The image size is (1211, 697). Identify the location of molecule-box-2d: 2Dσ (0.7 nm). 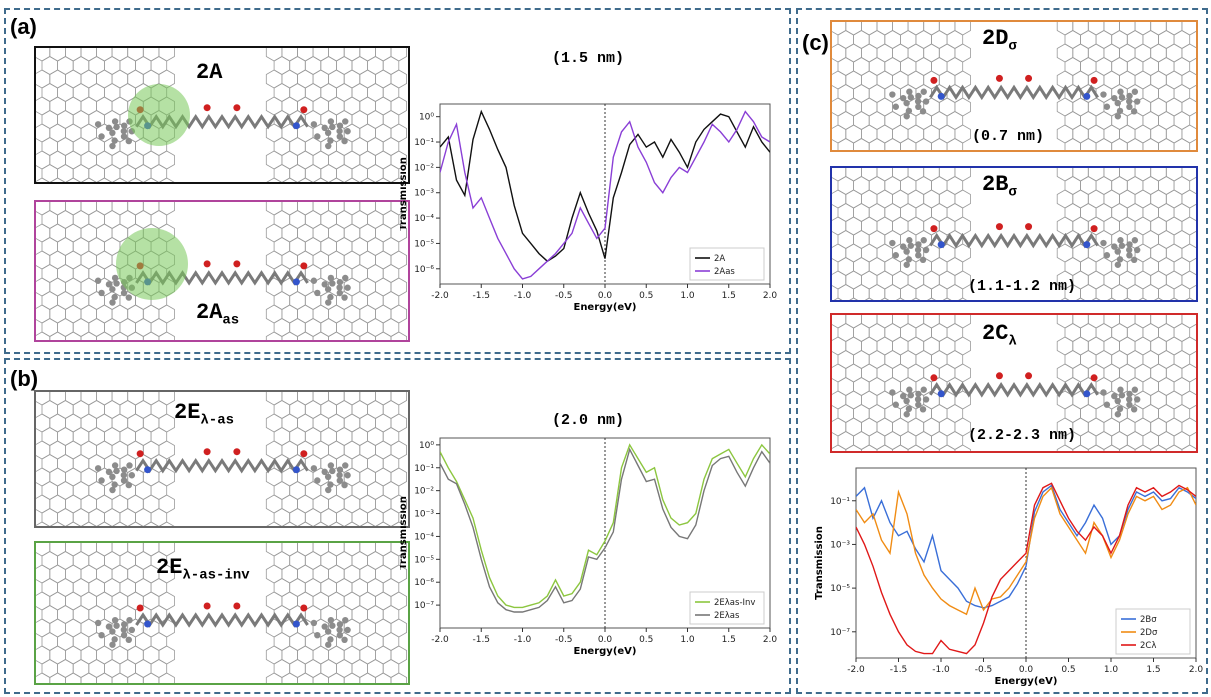
(1014, 86).